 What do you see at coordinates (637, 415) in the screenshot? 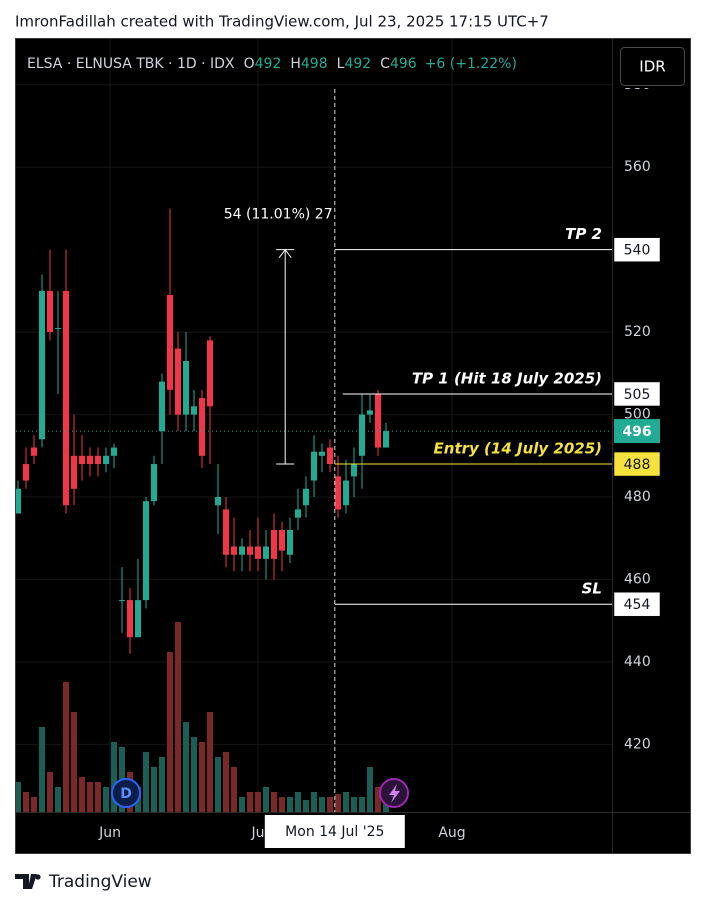
I see `y-tick-label: 500` at bounding box center [637, 415].